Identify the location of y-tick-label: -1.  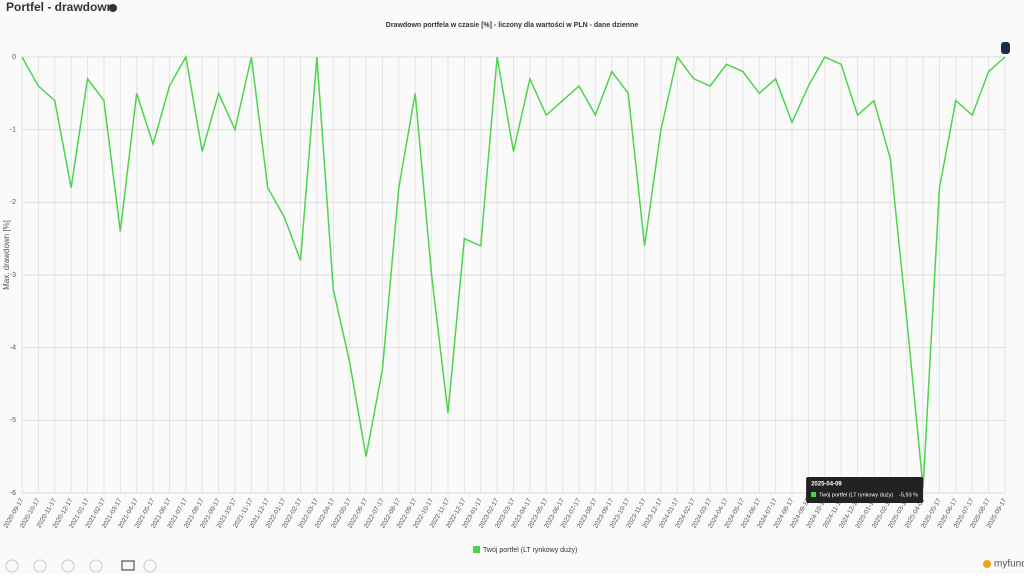
(13, 130).